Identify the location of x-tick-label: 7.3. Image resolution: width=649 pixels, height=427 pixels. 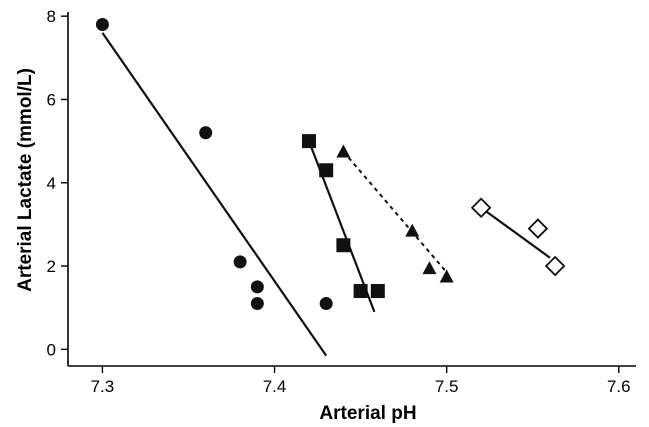
(103, 386).